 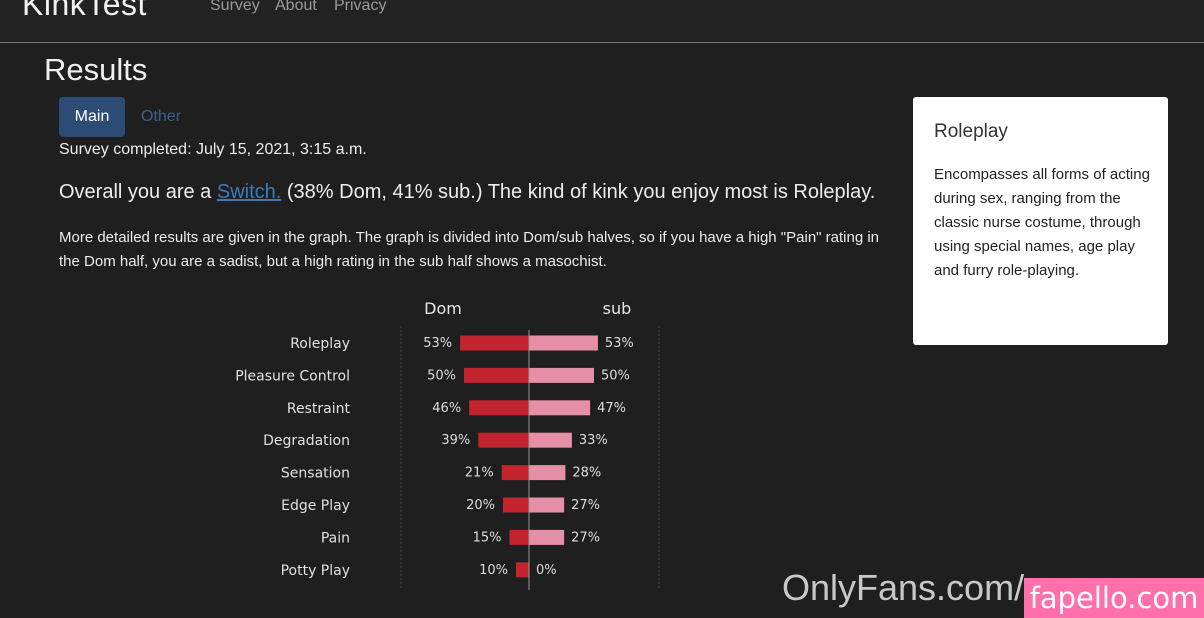 I want to click on data-label-dom: 15%, so click(x=487, y=537).